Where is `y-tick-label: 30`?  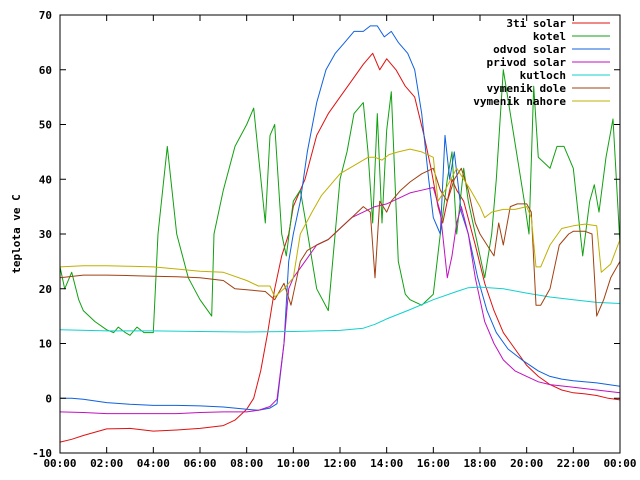
y-tick-label: 30 is located at coordinates (45, 234).